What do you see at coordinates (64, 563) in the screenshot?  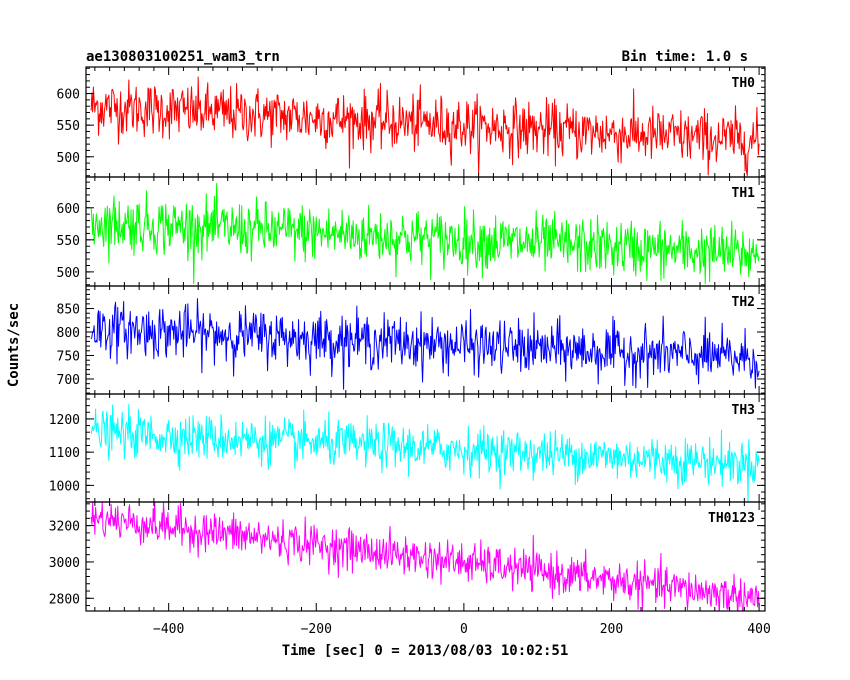 I see `y-tick-label: 3000` at bounding box center [64, 563].